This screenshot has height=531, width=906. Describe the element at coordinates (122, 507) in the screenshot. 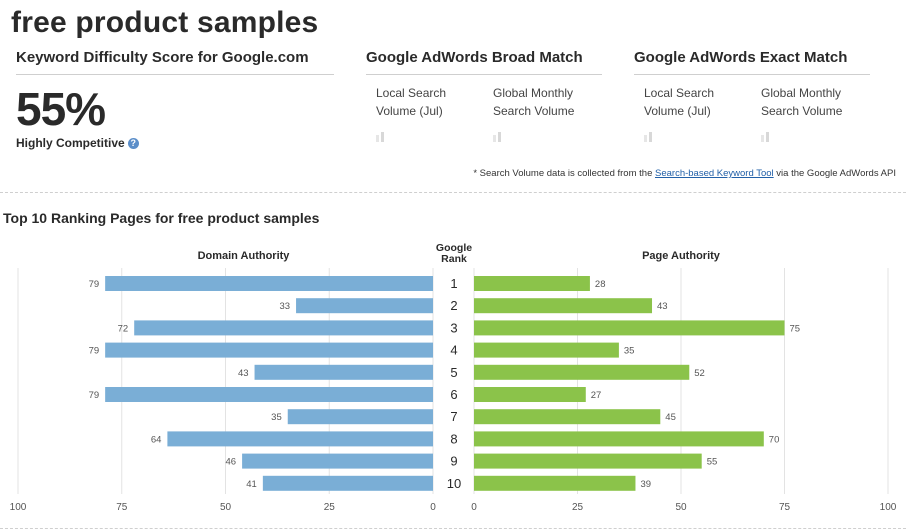

I see `left-axis-tick: 75` at that location.